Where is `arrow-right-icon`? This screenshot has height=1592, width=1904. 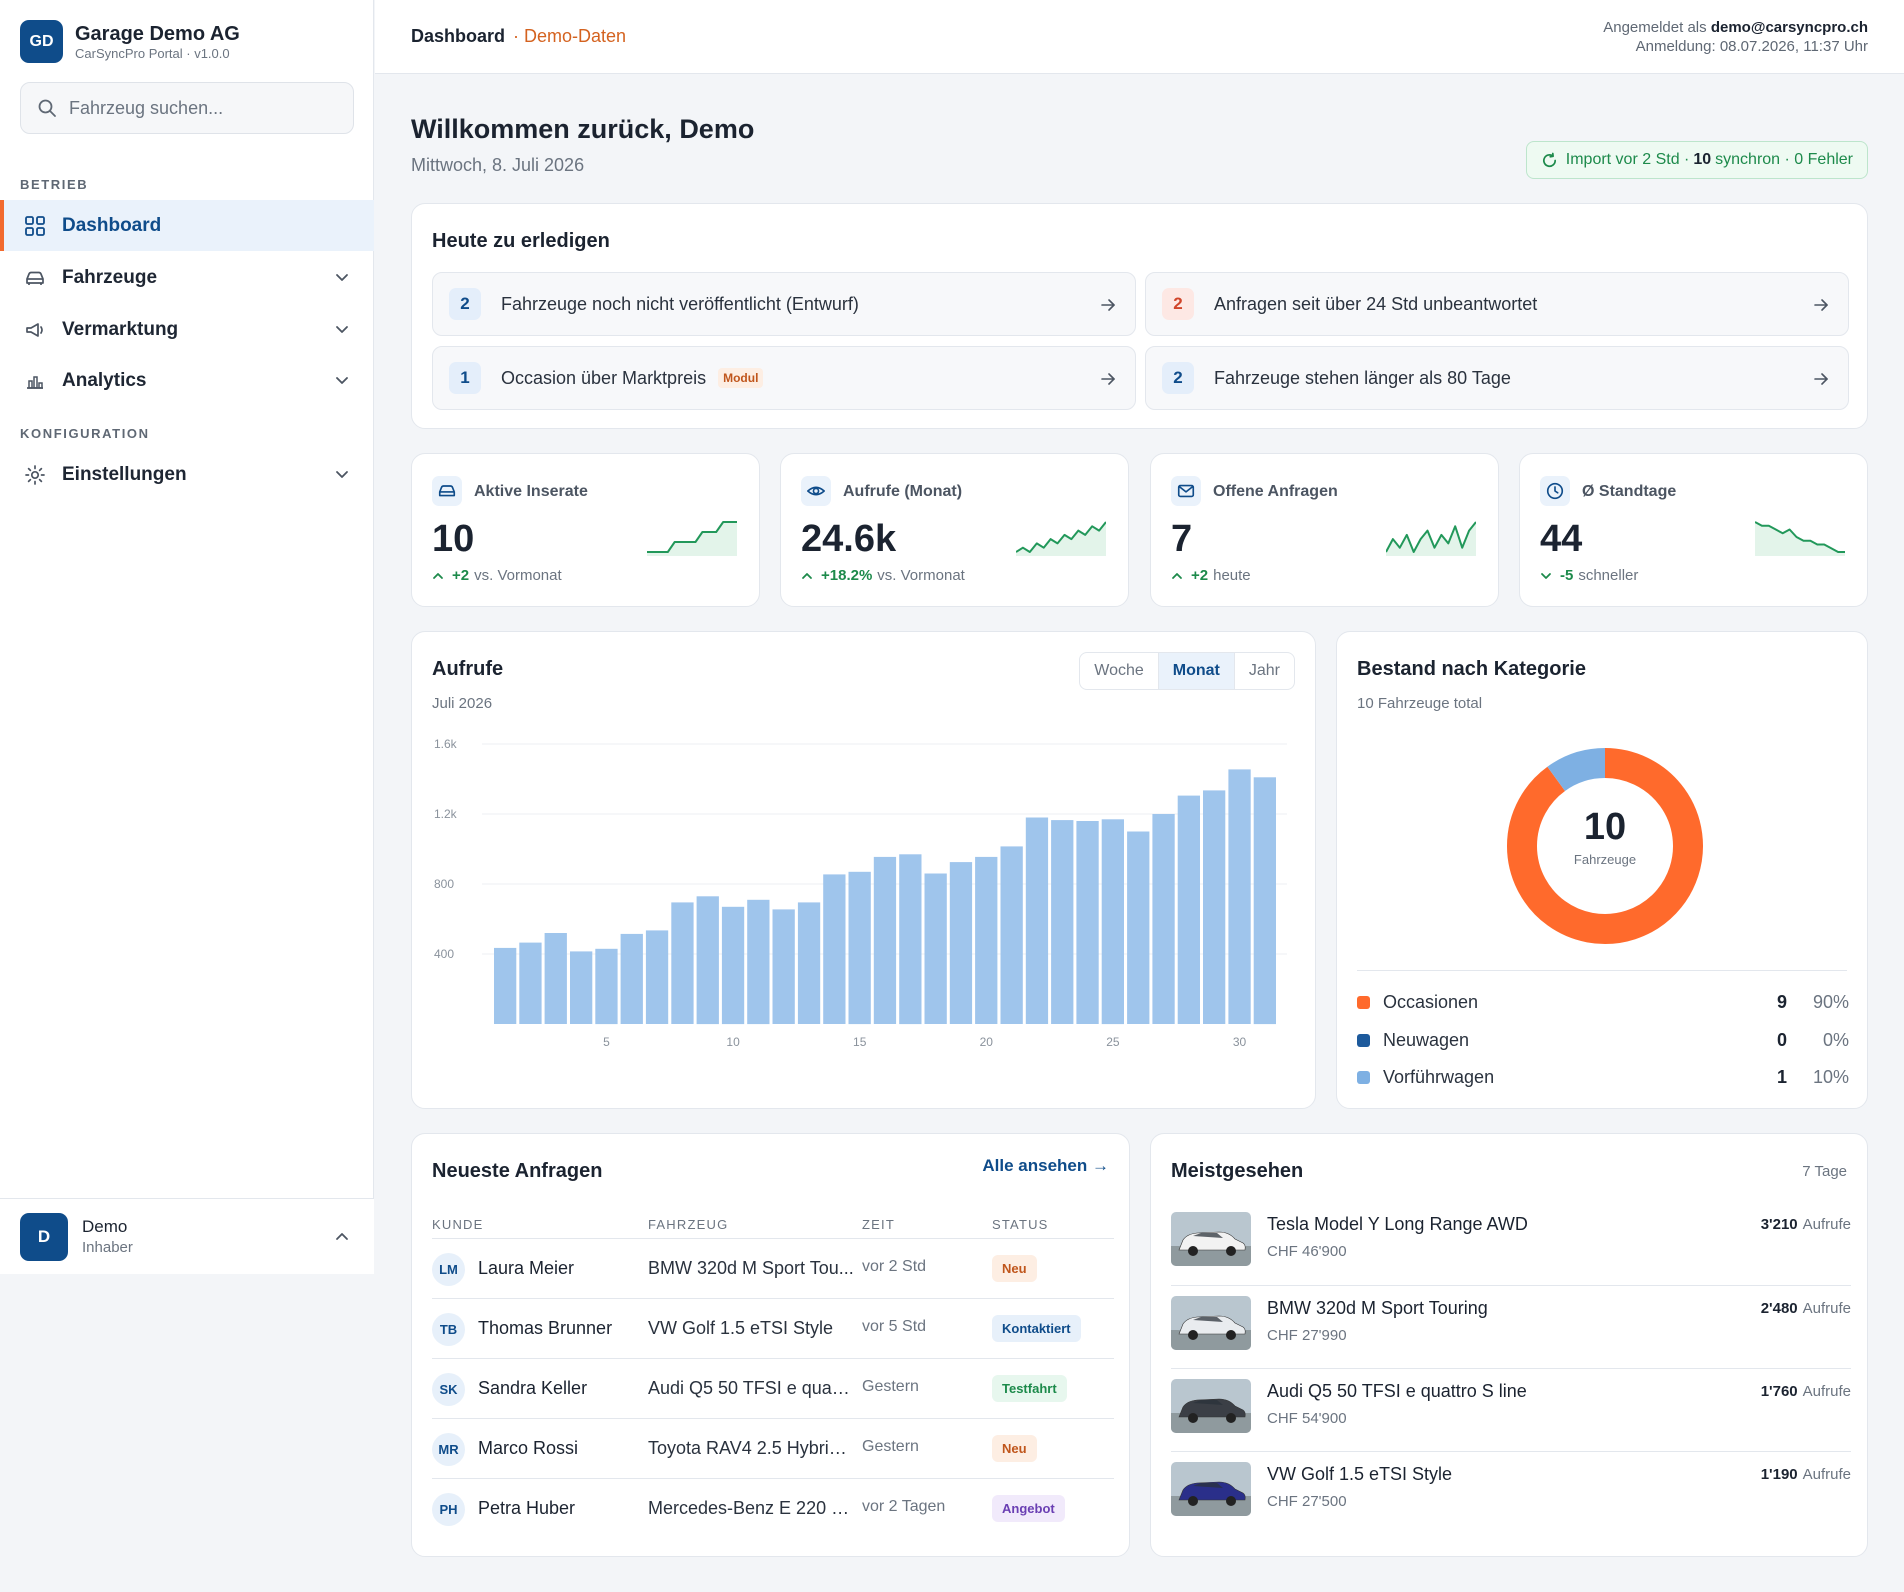
arrow-right-icon is located at coordinates (1821, 379).